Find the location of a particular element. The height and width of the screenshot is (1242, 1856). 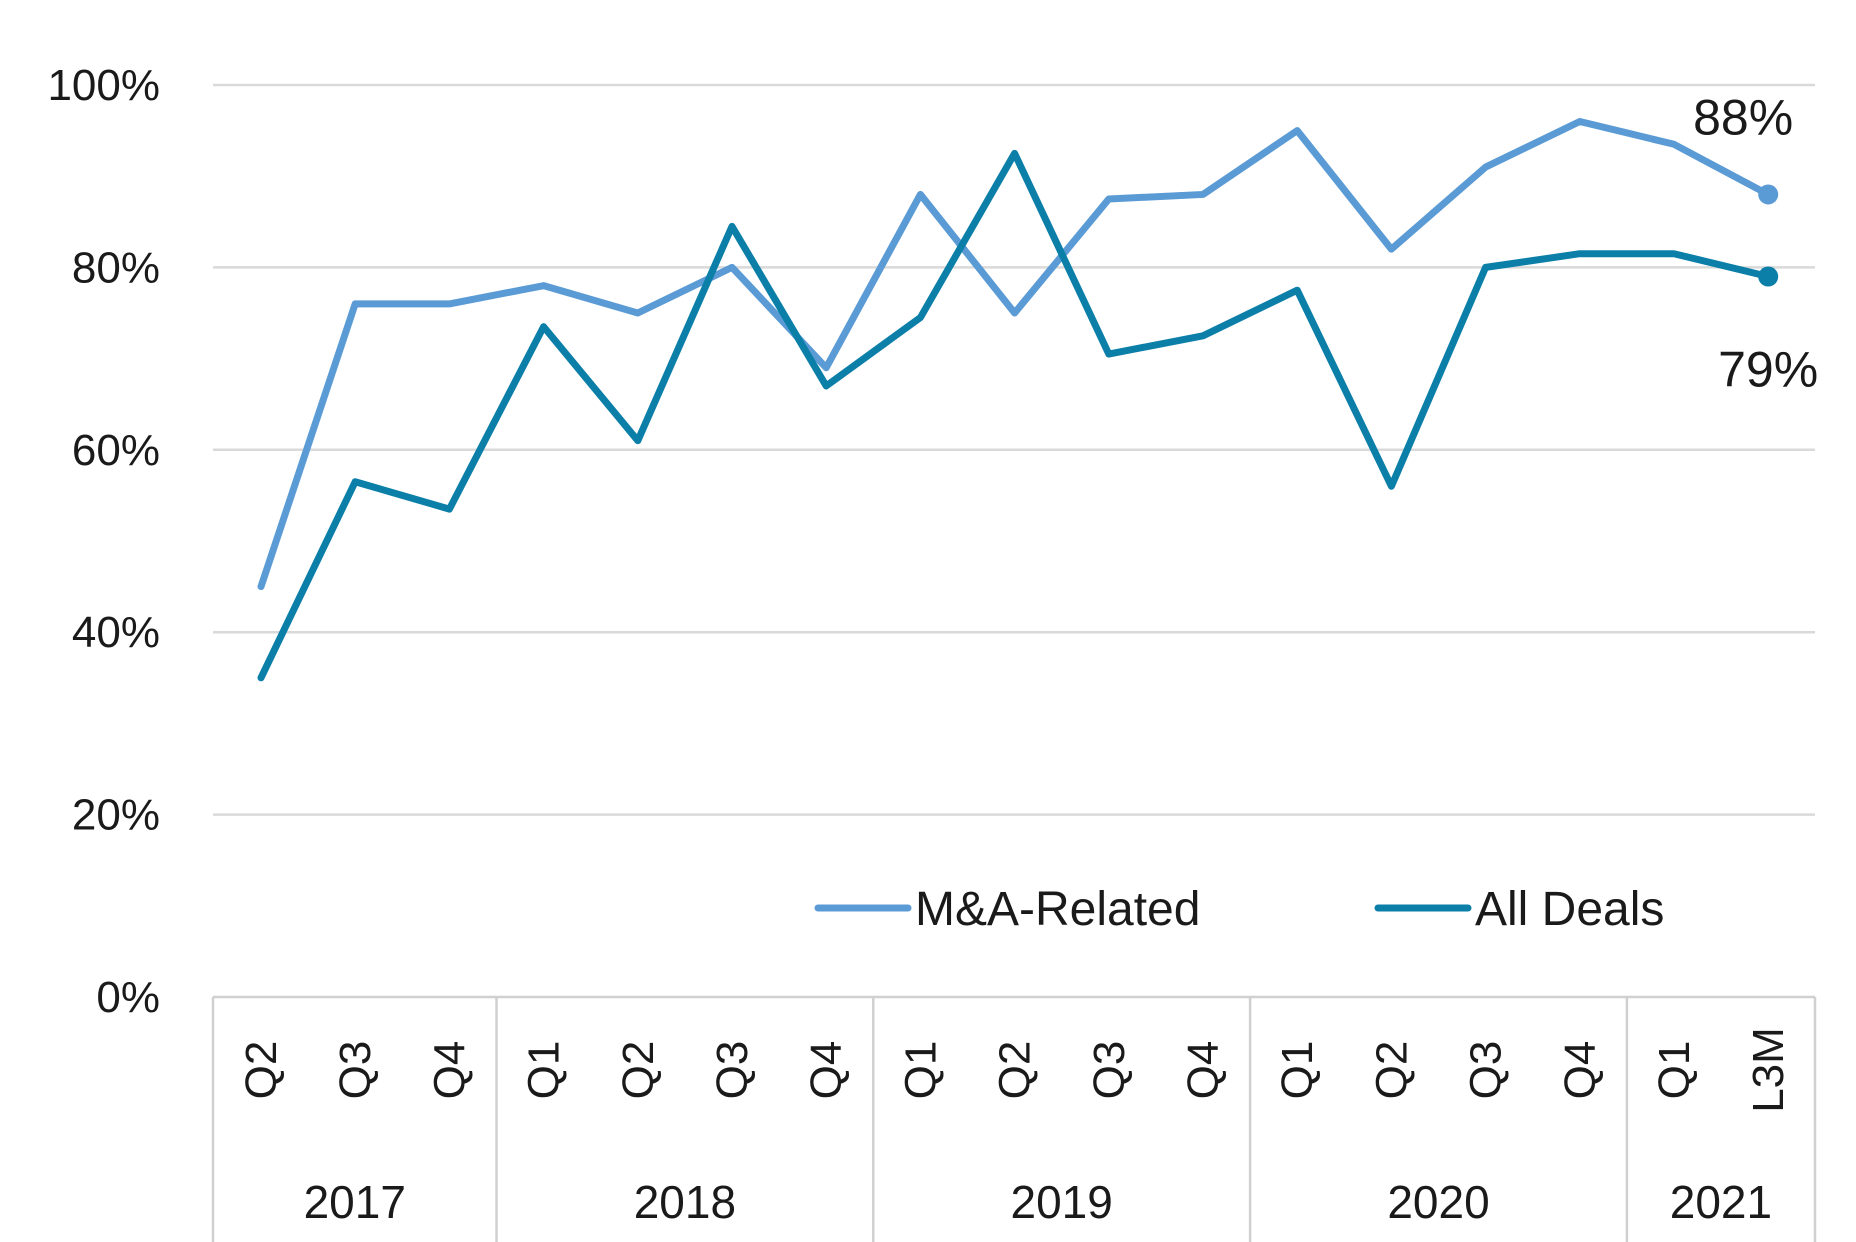

y-tick-label: 0% is located at coordinates (128, 997).